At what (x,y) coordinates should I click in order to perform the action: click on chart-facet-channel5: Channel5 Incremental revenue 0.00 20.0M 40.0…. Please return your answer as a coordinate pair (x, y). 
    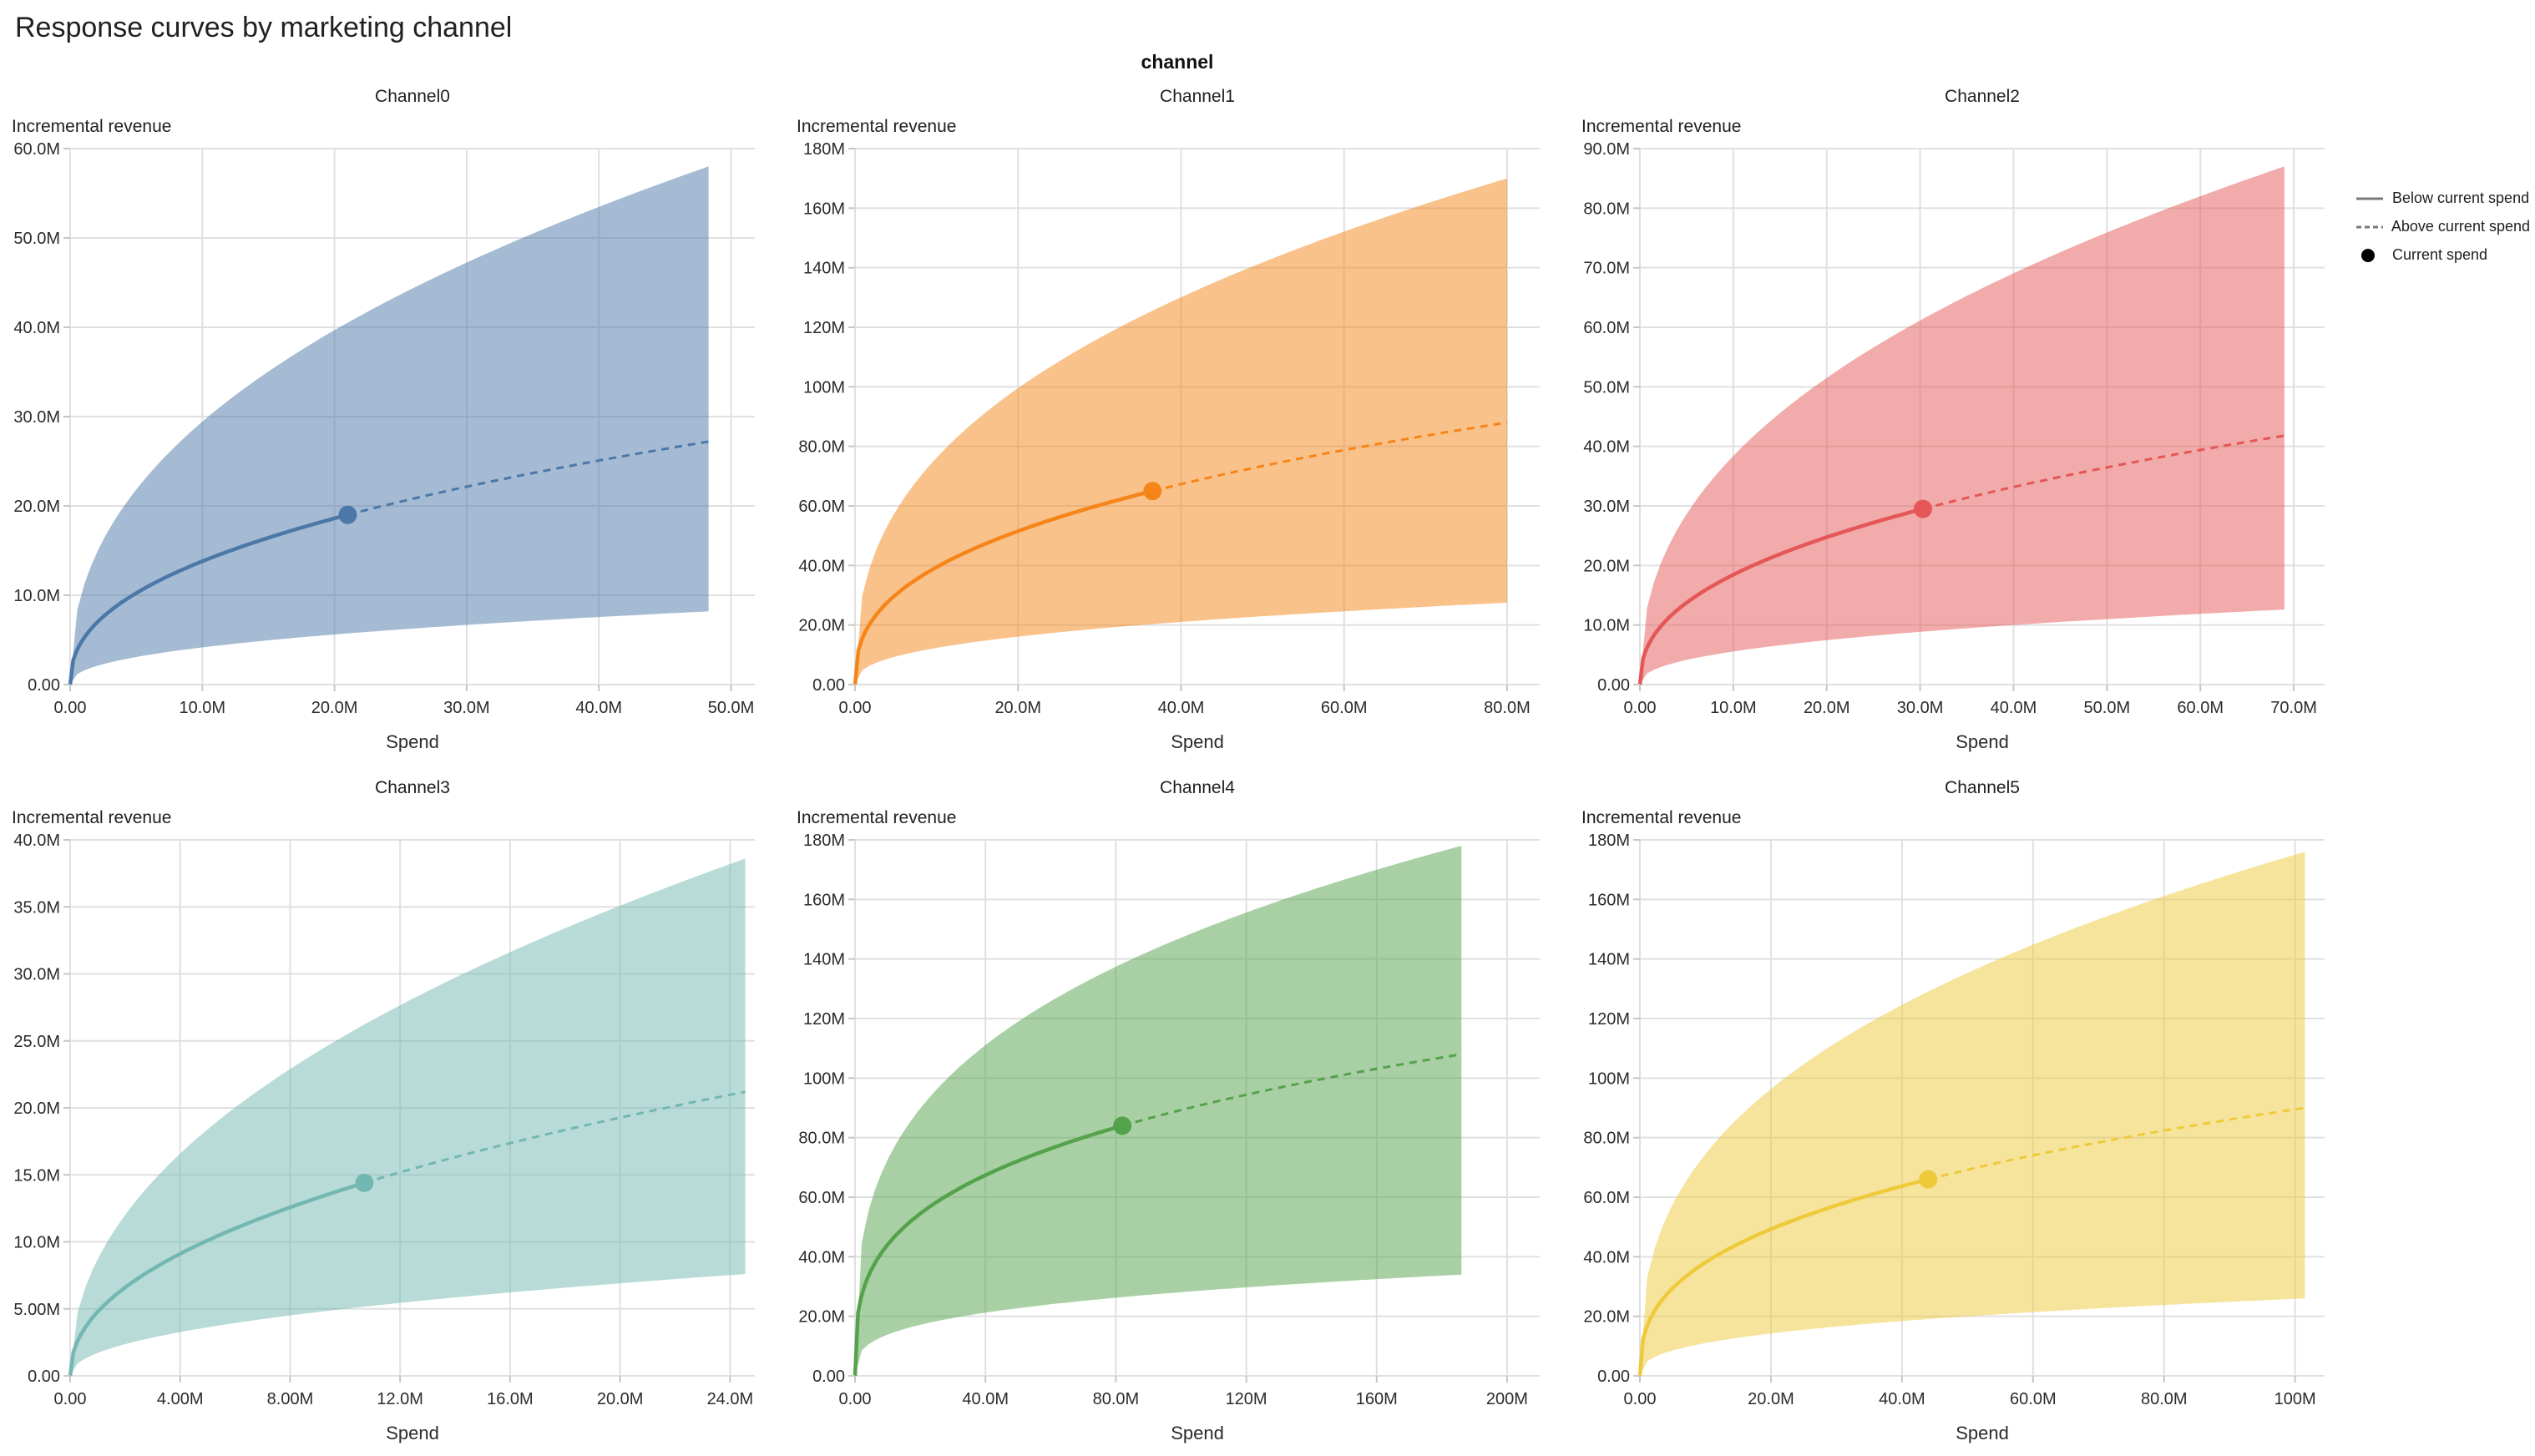
    Looking at the image, I should click on (1962, 1110).